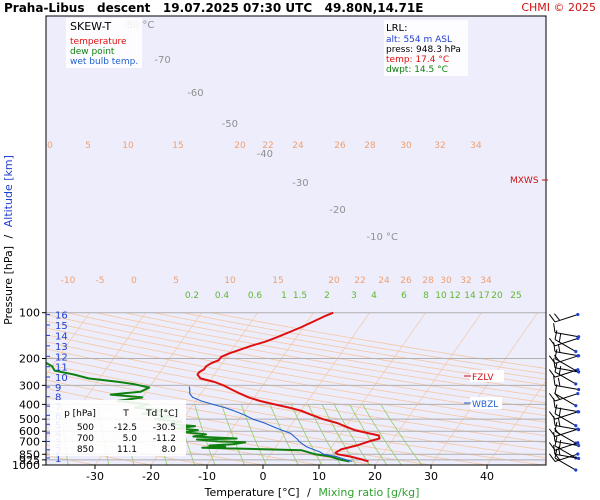 Image resolution: width=600 pixels, height=500 pixels. Describe the element at coordinates (58, 398) in the screenshot. I see `altitude-label: 8` at that location.